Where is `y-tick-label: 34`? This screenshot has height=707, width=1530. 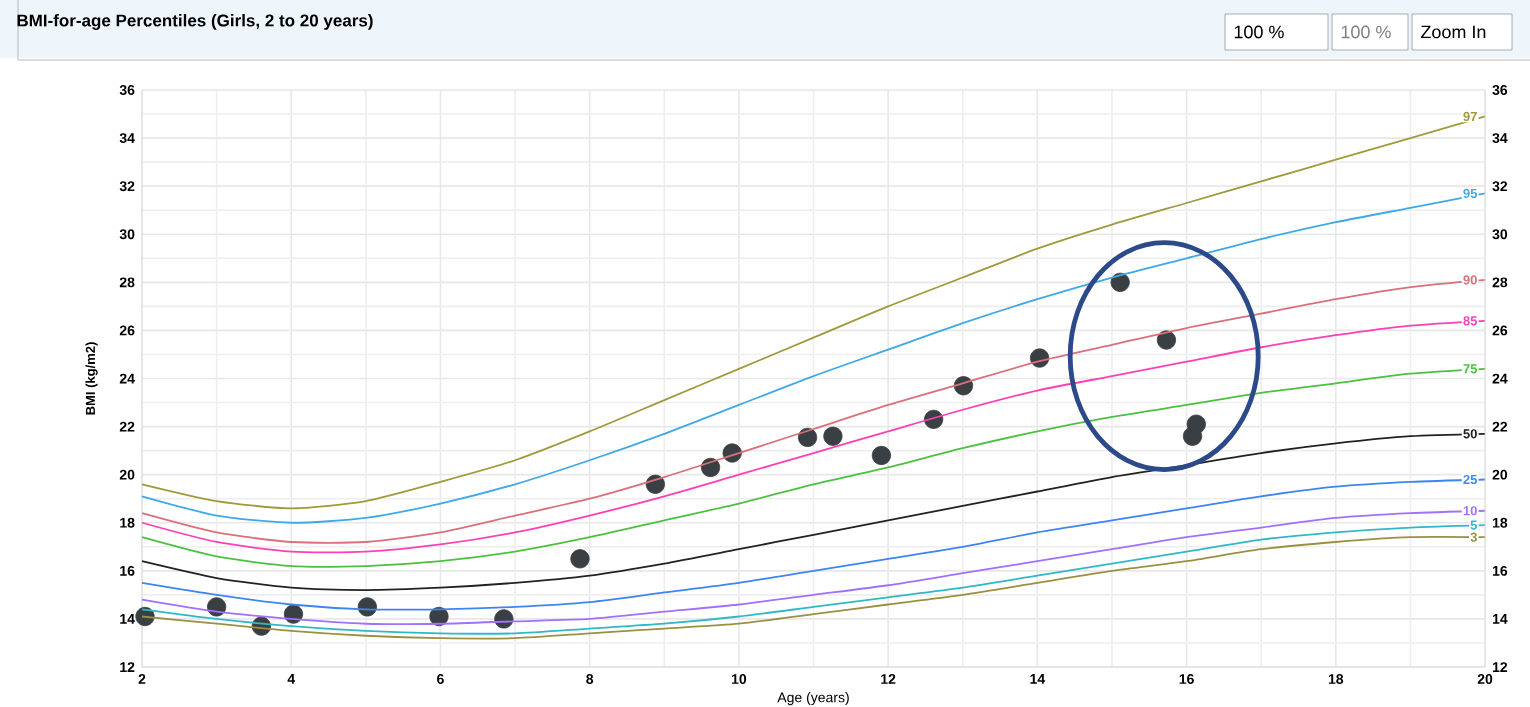 y-tick-label: 34 is located at coordinates (127, 138).